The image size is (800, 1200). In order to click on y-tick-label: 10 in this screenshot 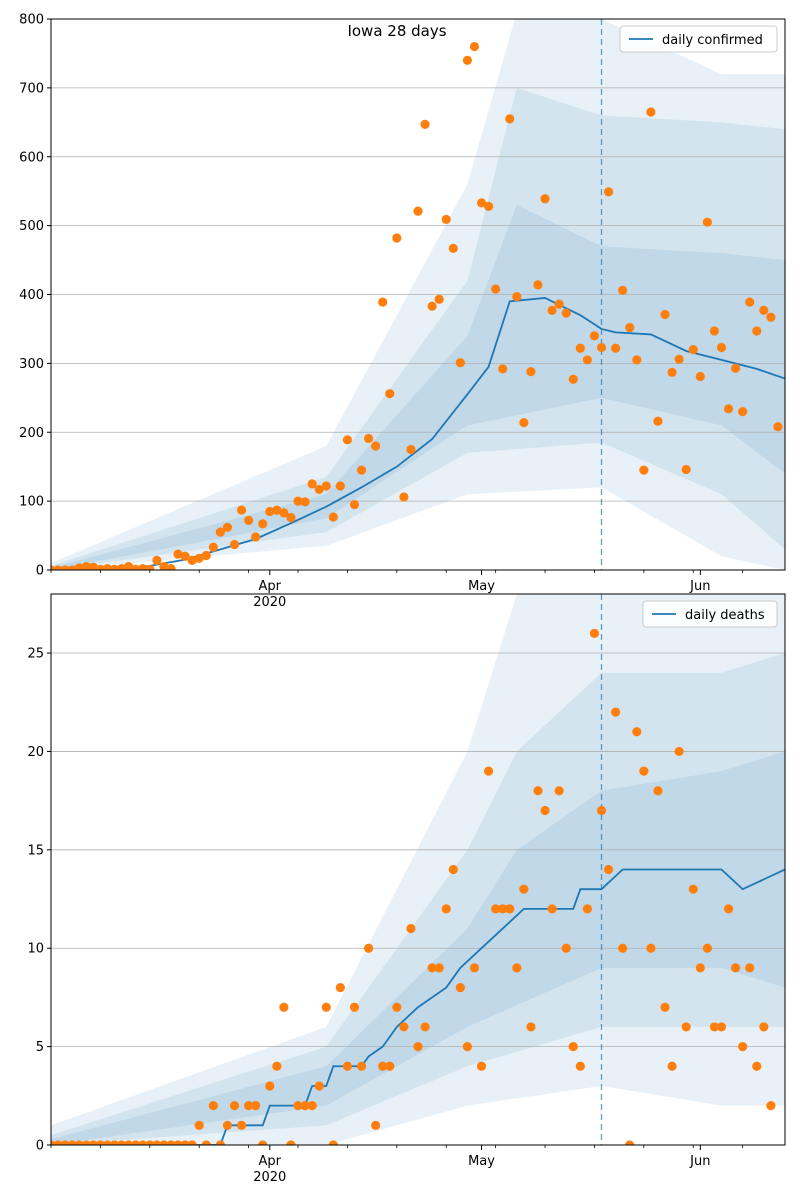, I will do `click(35, 949)`.